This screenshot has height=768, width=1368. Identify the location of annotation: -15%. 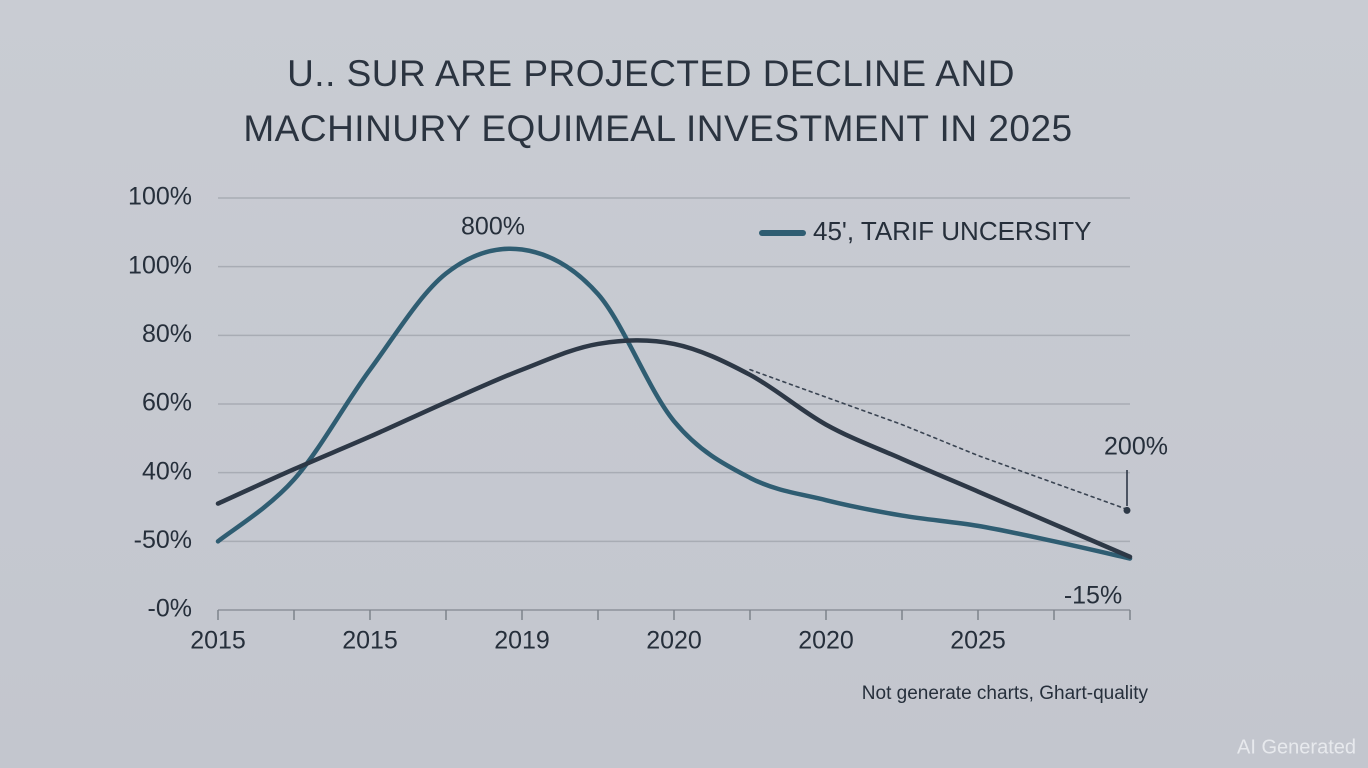
(1093, 596).